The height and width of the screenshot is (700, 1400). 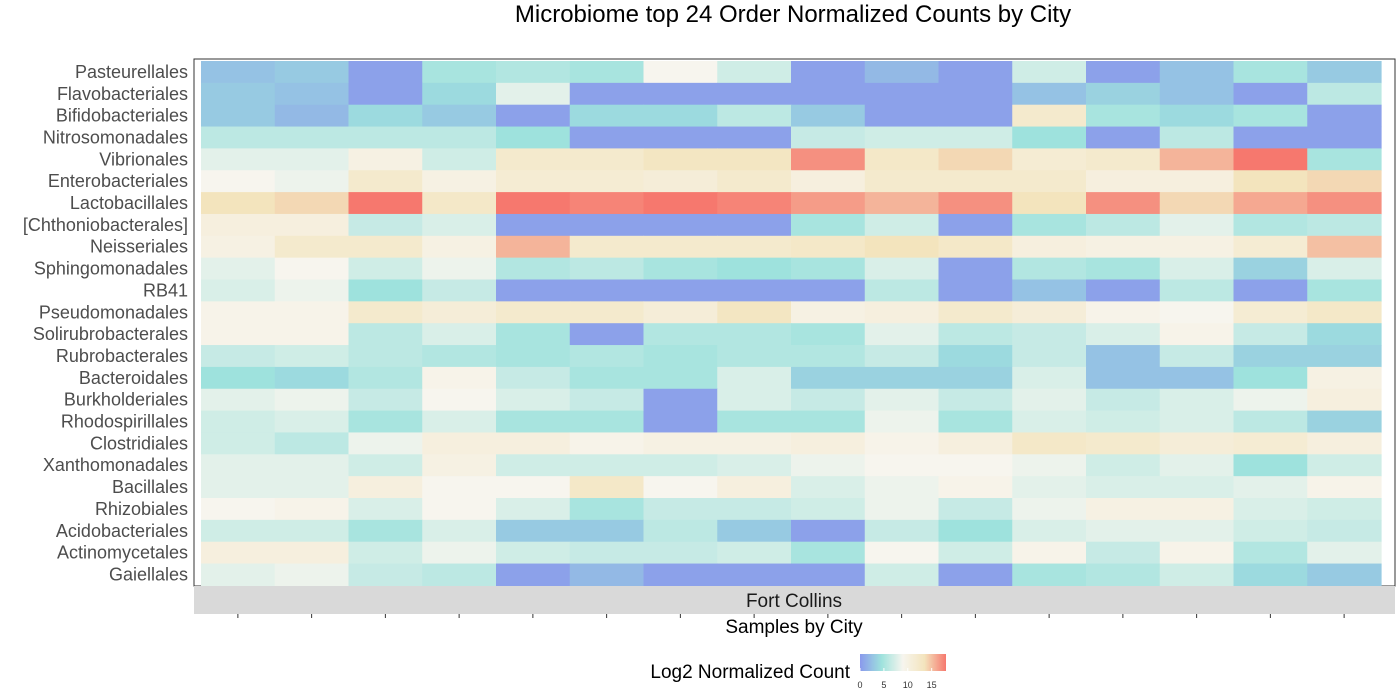 What do you see at coordinates (115, 465) in the screenshot?
I see `row-label: Xanthomonadales` at bounding box center [115, 465].